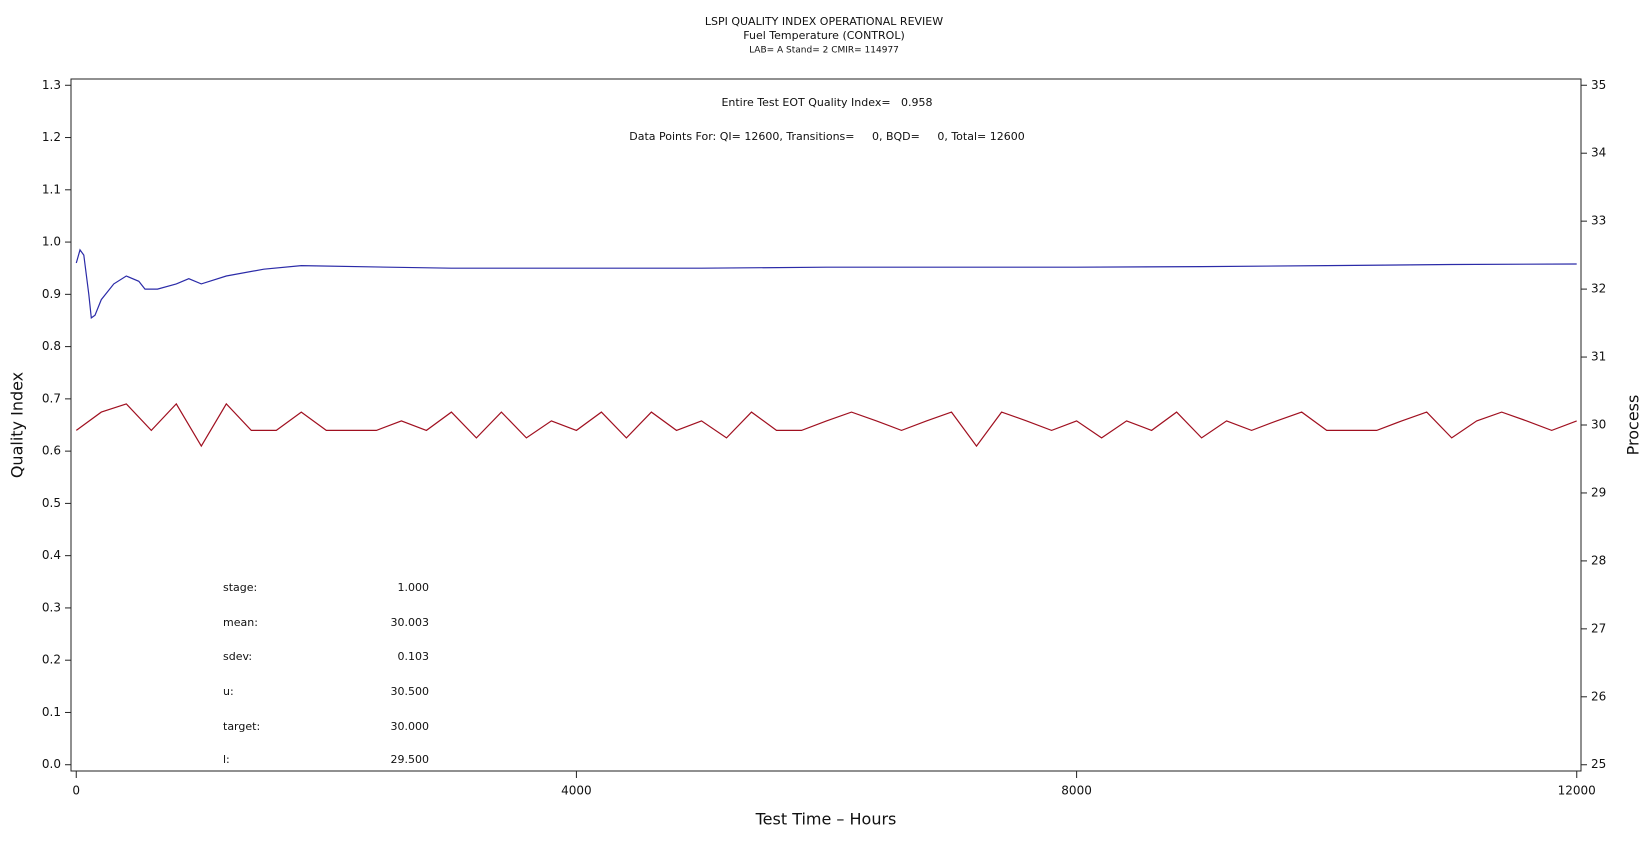  I want to click on chart-subtitle: Fuel Temperature (CONTROL), so click(824, 35).